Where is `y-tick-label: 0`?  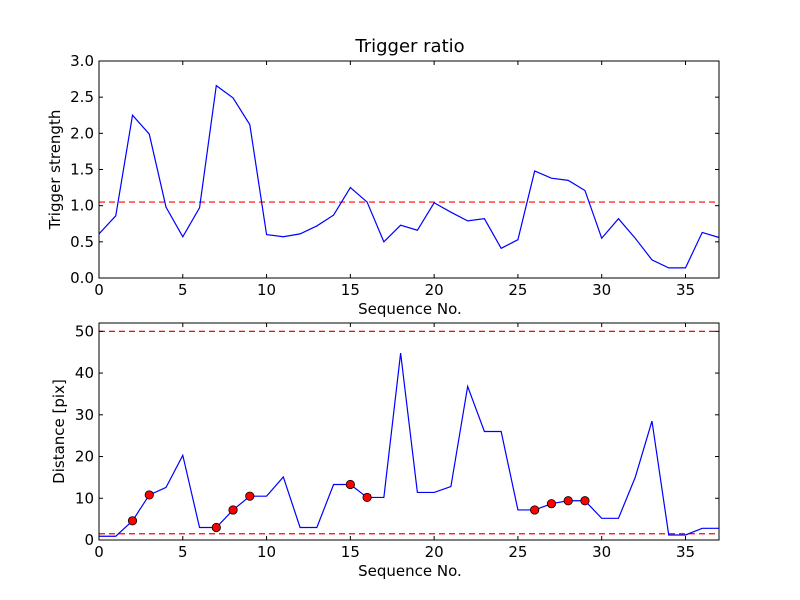 y-tick-label: 0 is located at coordinates (89, 540).